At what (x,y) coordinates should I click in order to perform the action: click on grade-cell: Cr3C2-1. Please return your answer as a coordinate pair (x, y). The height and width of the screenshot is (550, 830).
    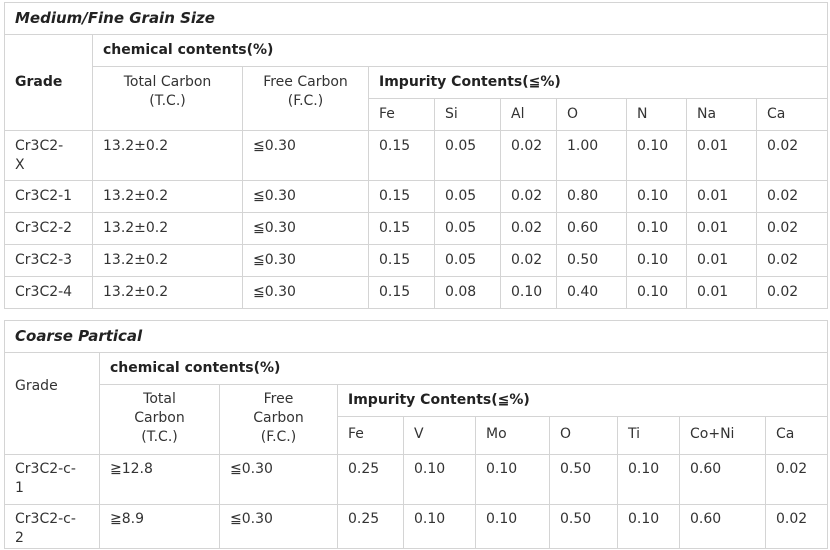
    Looking at the image, I should click on (48, 196).